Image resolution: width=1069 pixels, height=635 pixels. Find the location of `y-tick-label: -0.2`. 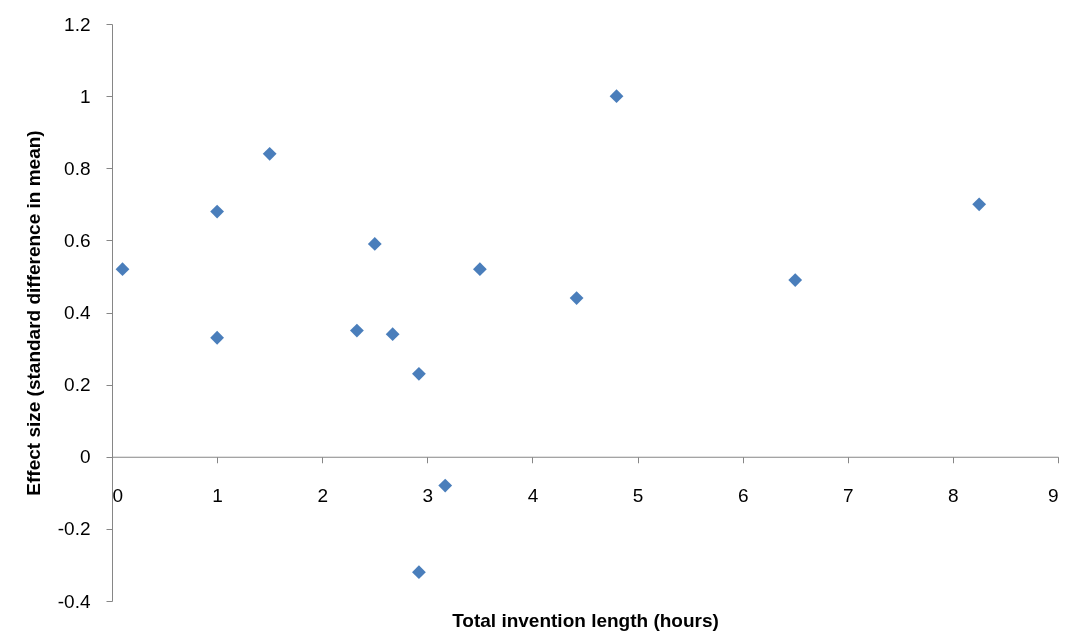

y-tick-label: -0.2 is located at coordinates (74, 529).